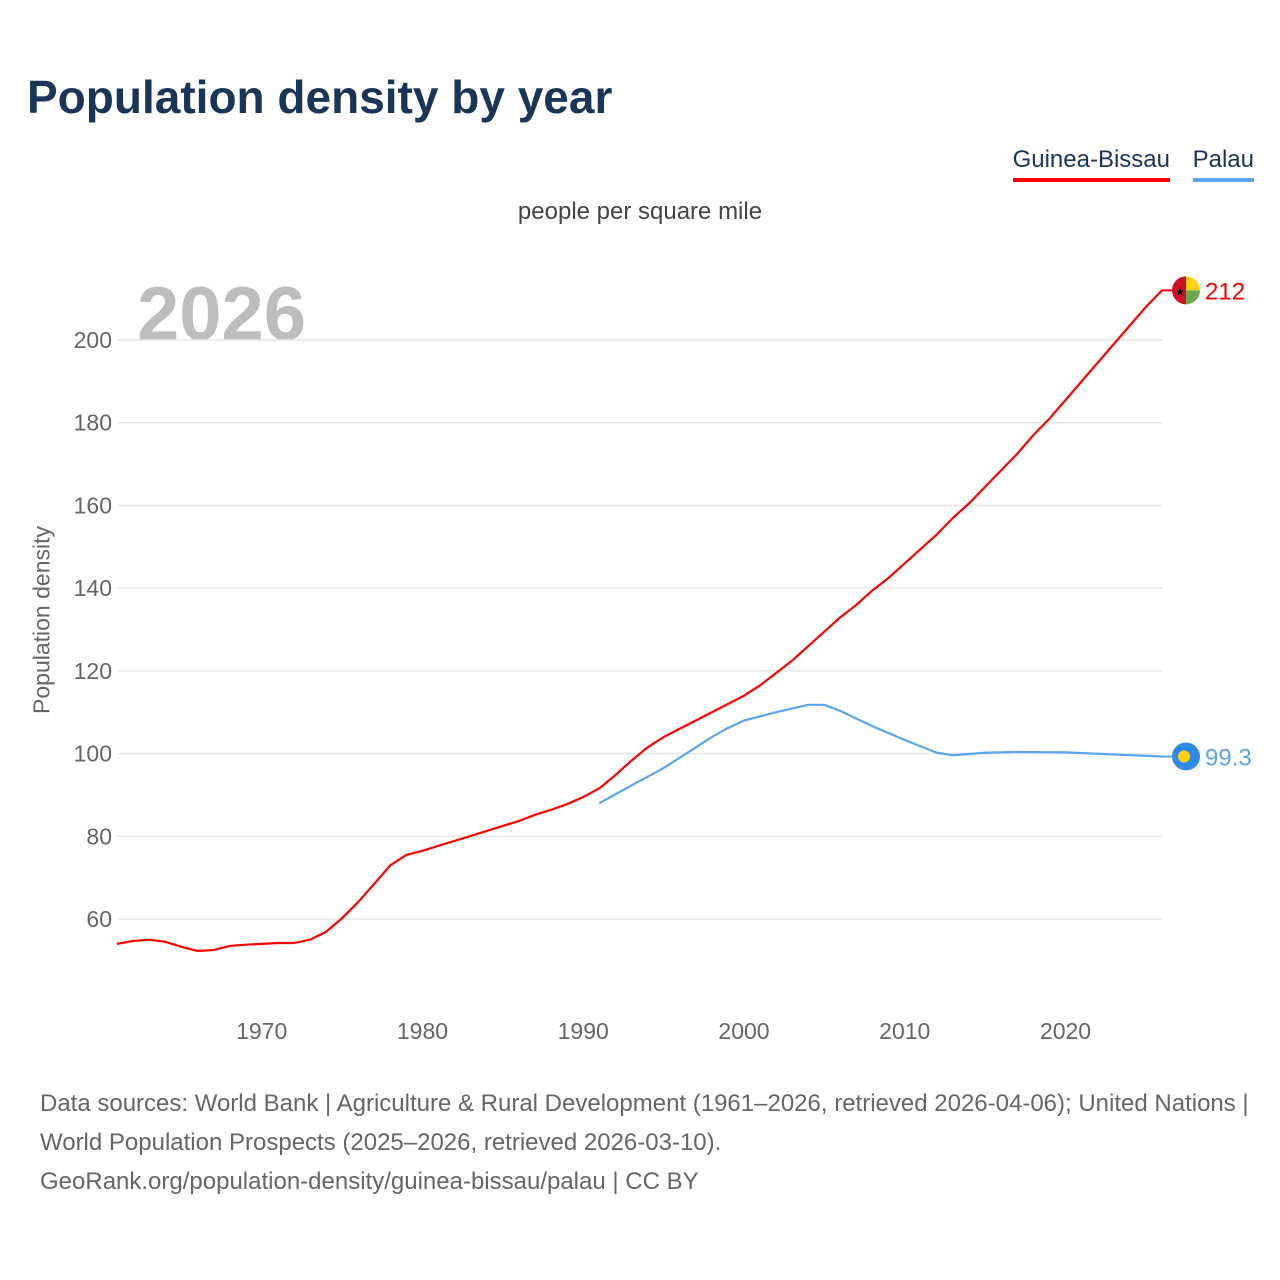 This screenshot has width=1280, height=1280. I want to click on y-tick-label: 140, so click(93, 588).